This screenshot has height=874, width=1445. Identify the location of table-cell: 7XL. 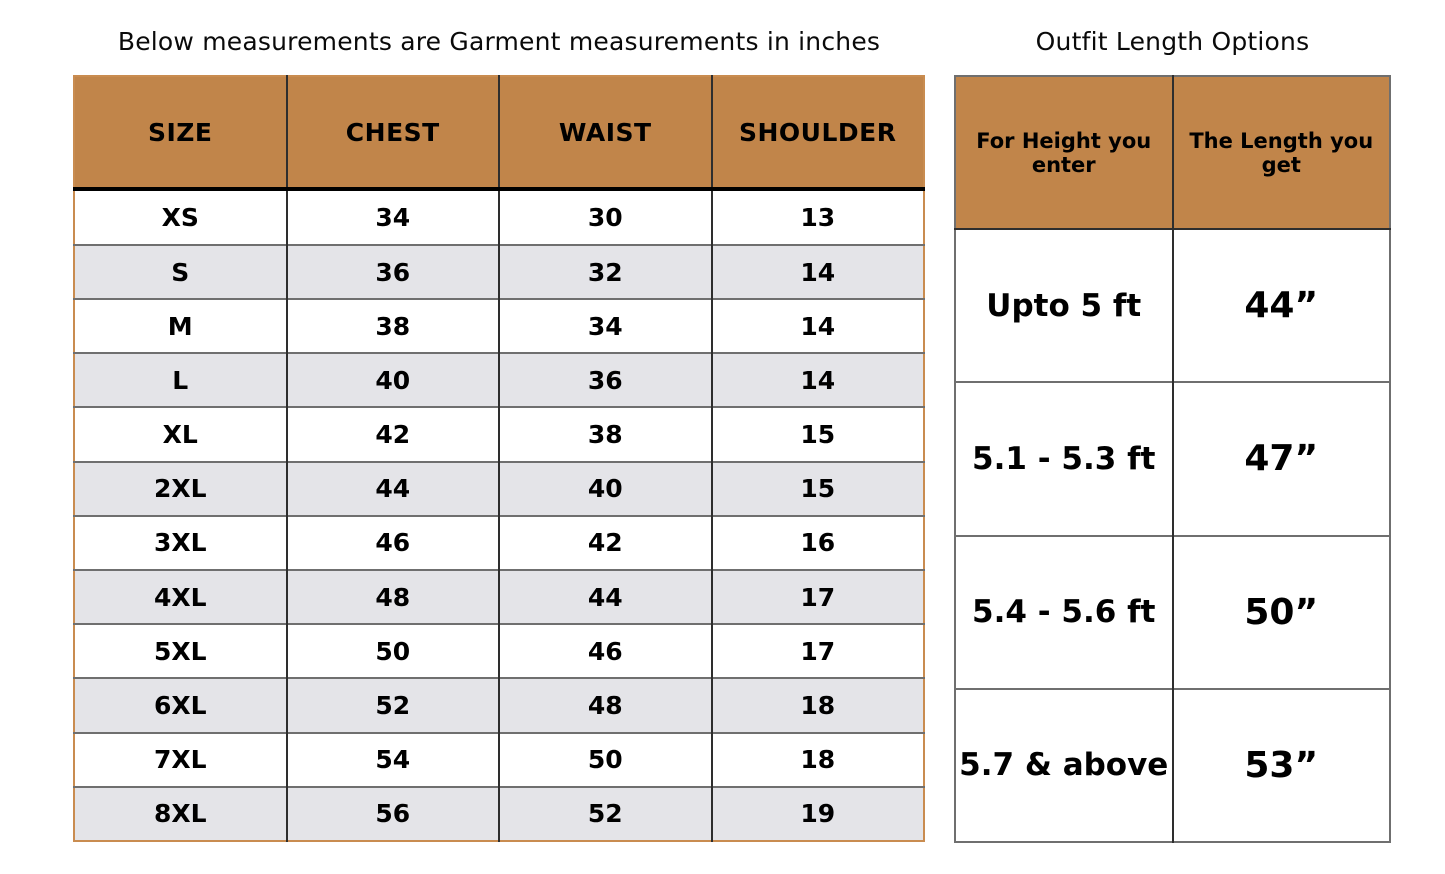
(180, 759).